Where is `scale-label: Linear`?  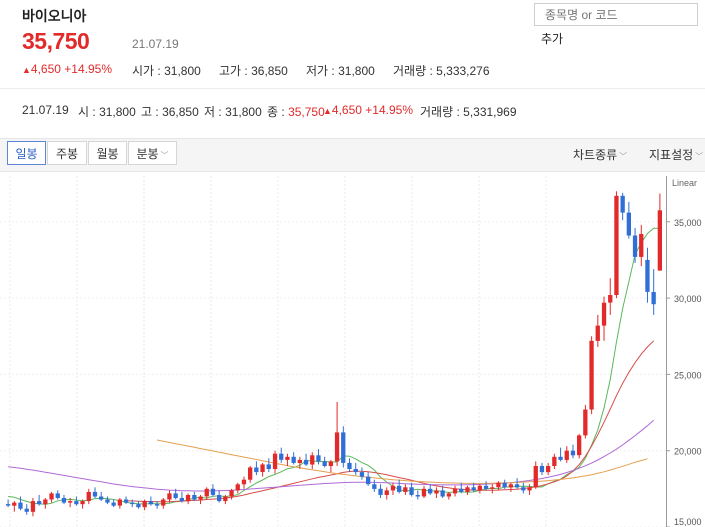
scale-label: Linear is located at coordinates (684, 183).